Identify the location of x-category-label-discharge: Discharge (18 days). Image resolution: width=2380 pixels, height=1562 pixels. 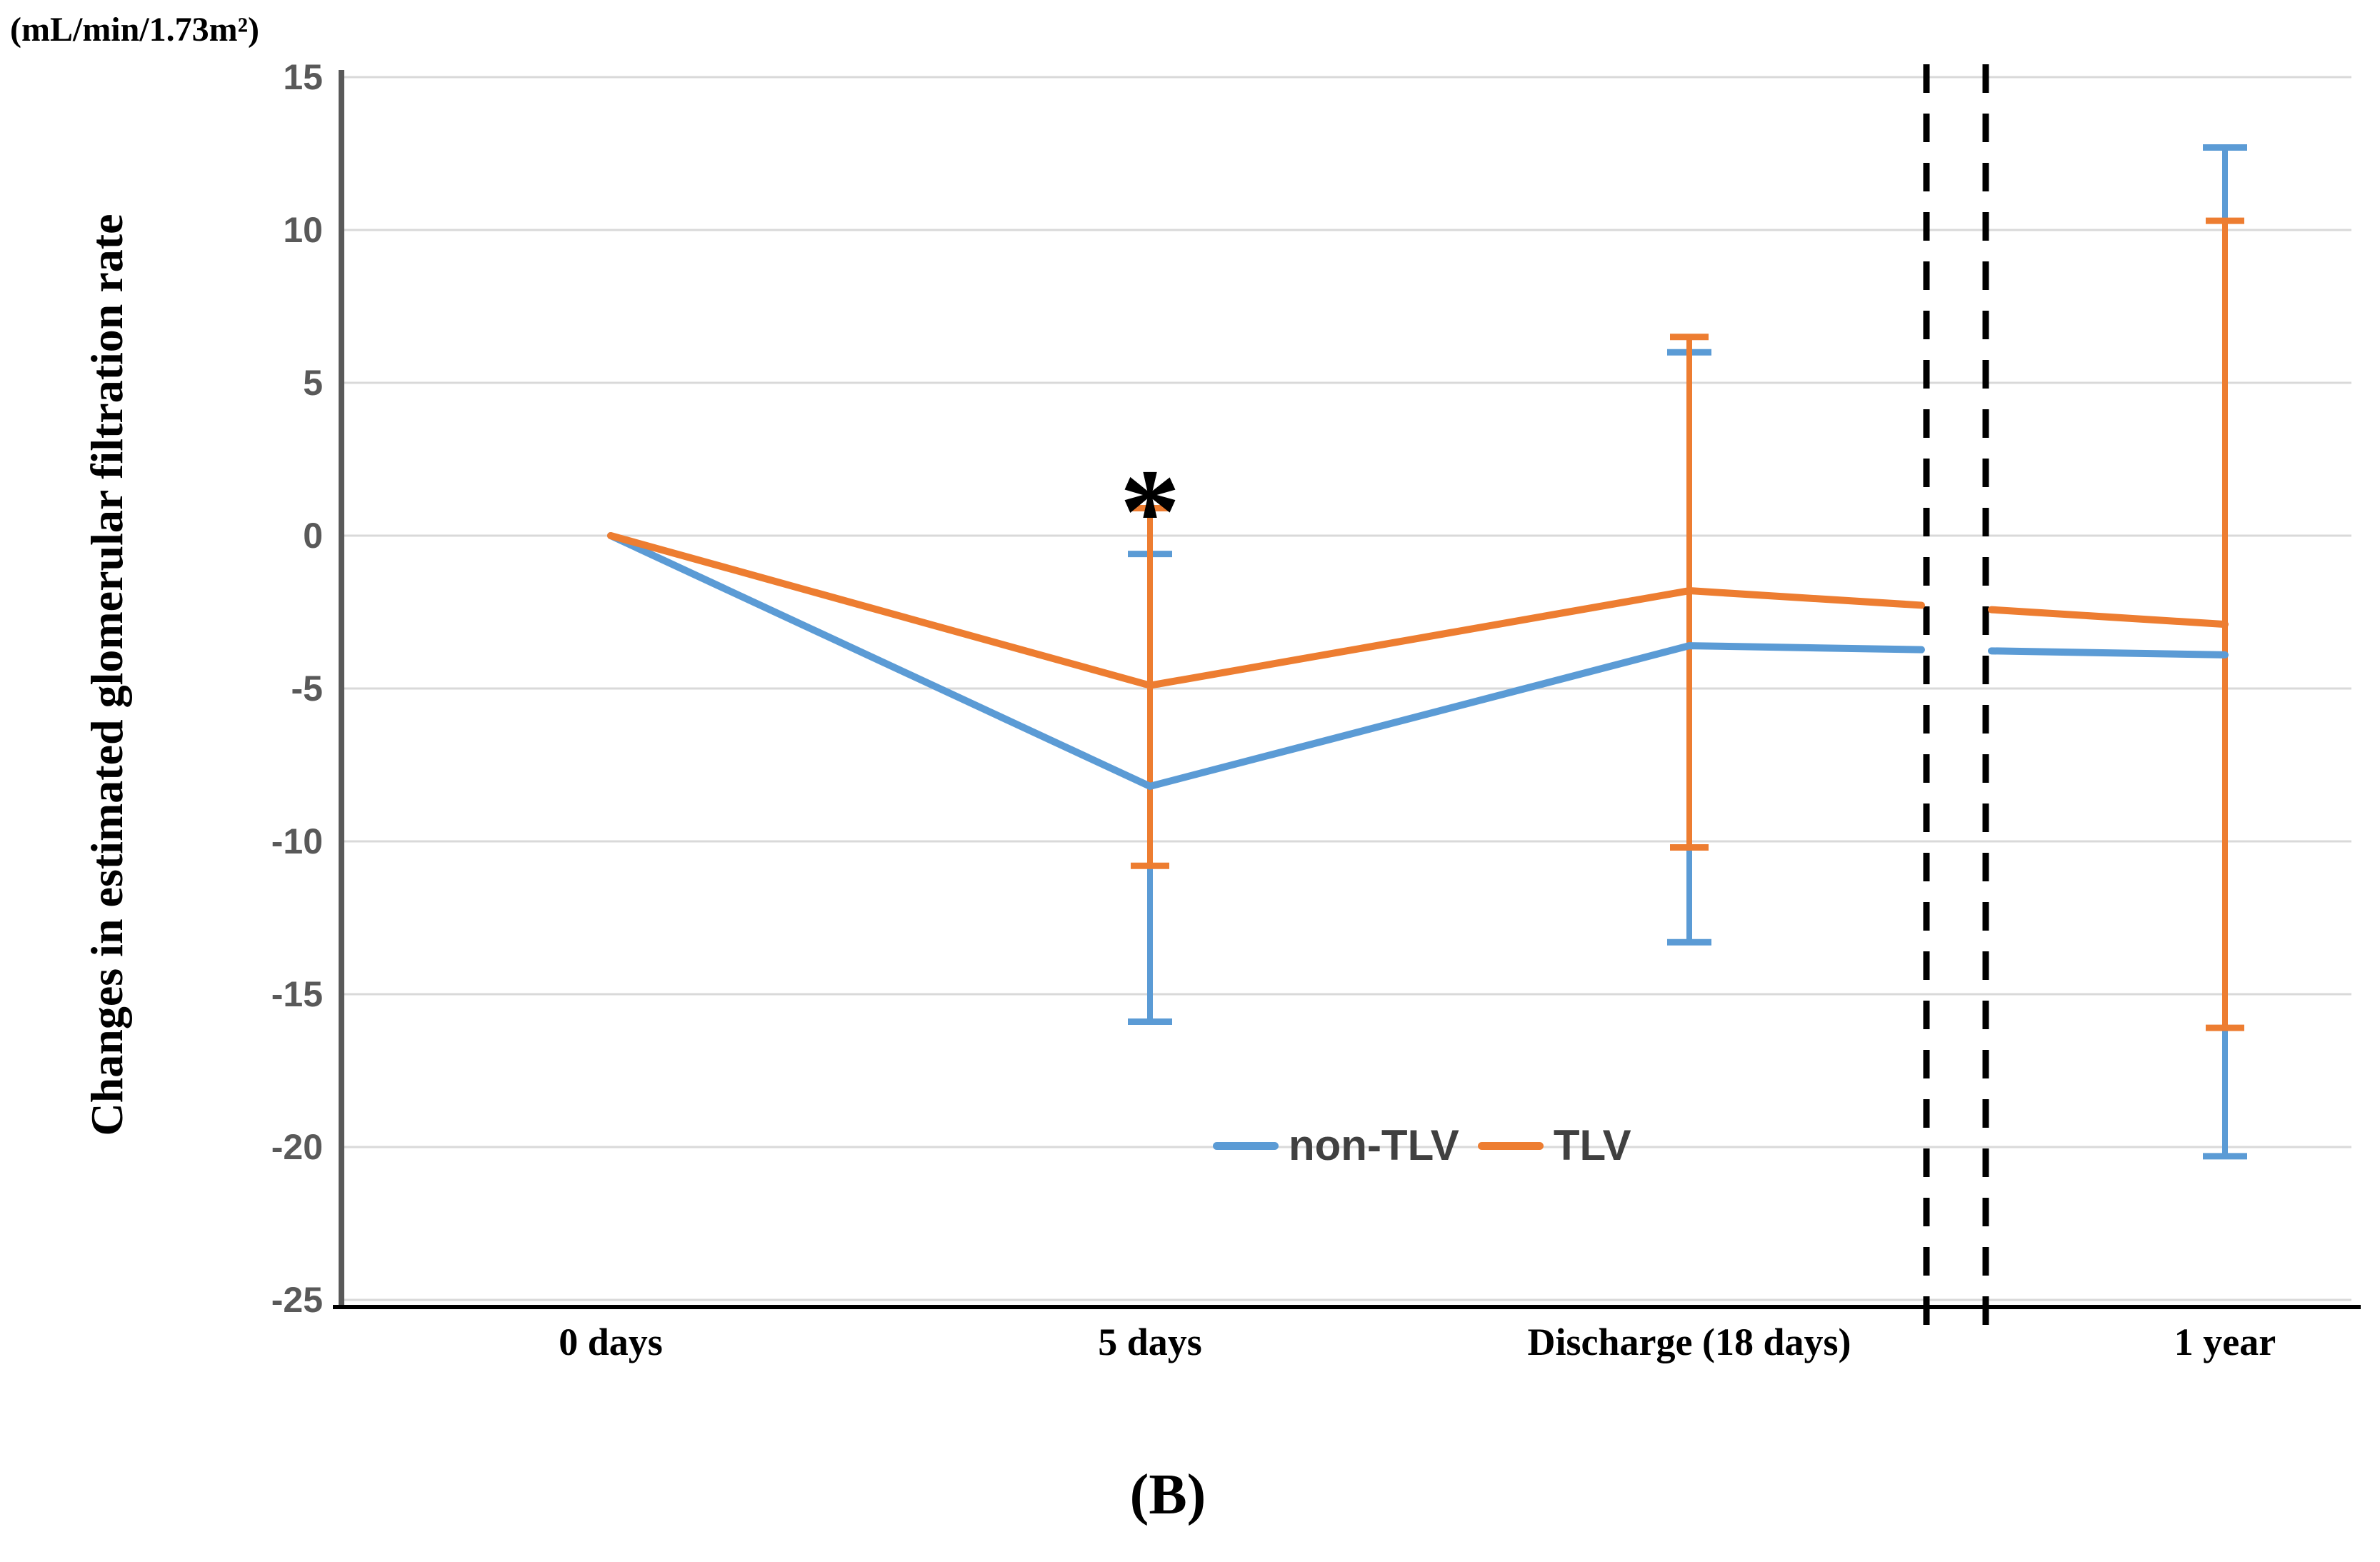
(1689, 1342).